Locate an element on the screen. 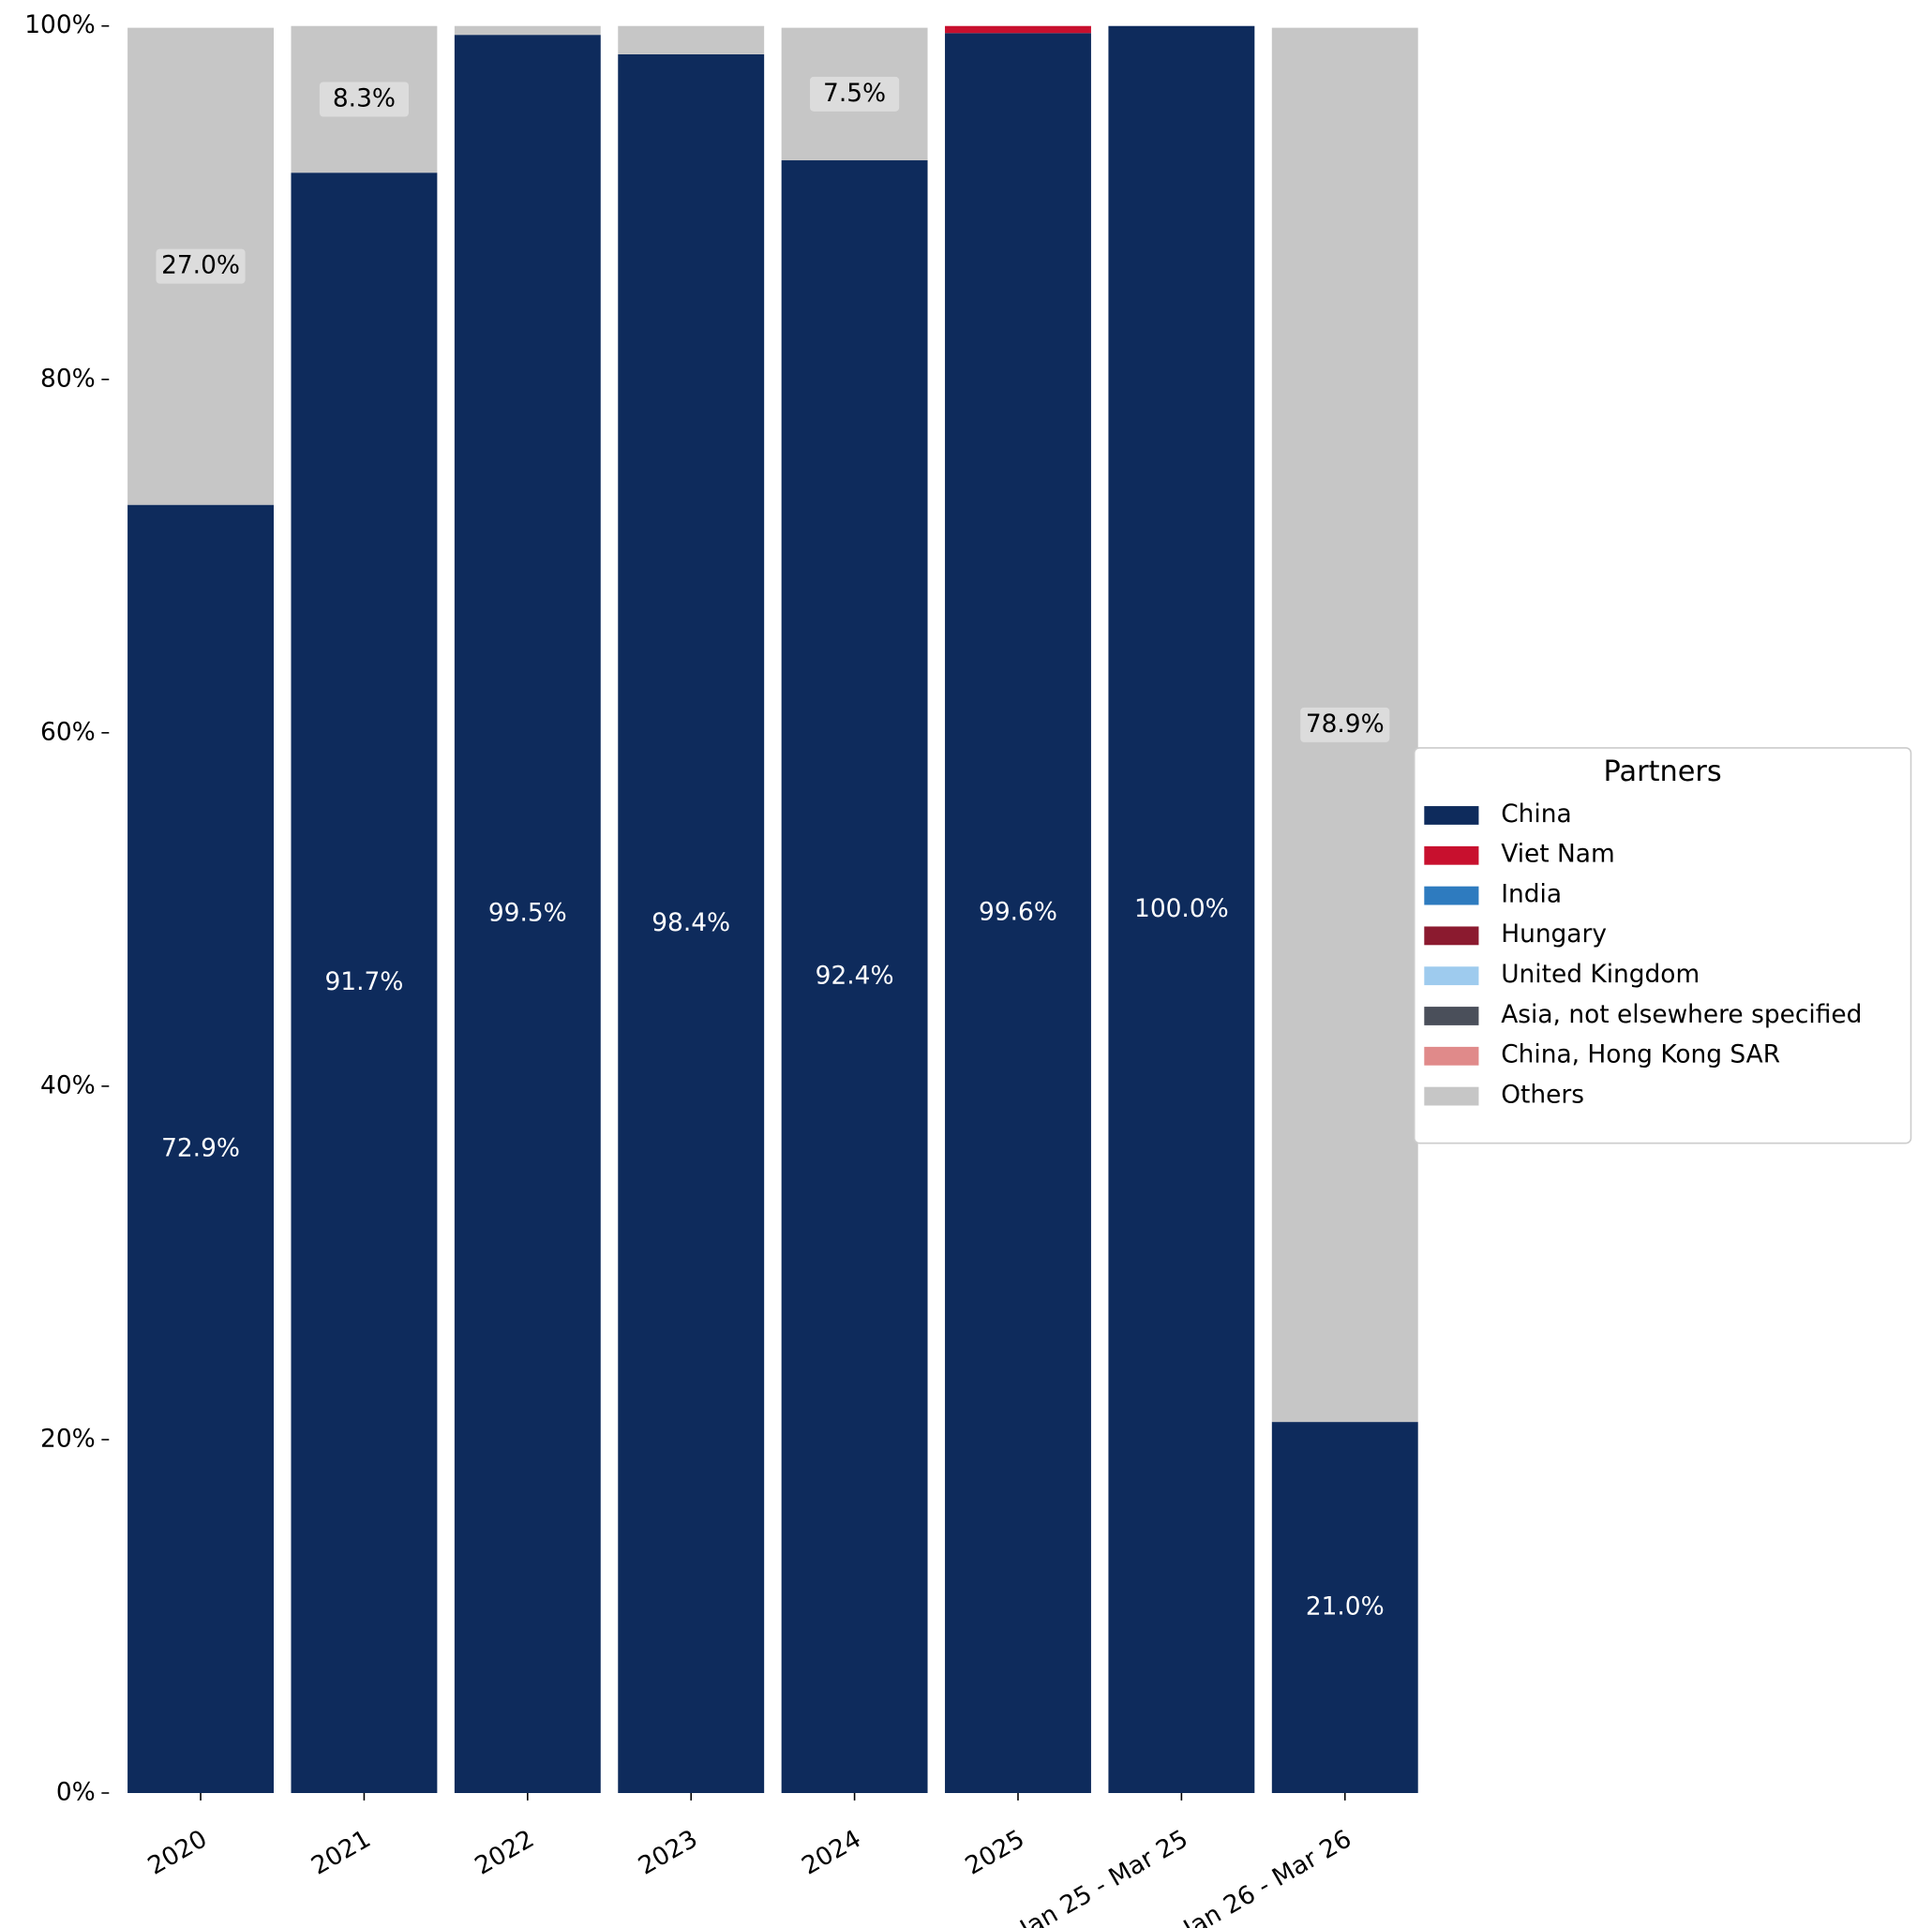 Image resolution: width=1932 pixels, height=1928 pixels. data-label: 99.5% is located at coordinates (528, 913).